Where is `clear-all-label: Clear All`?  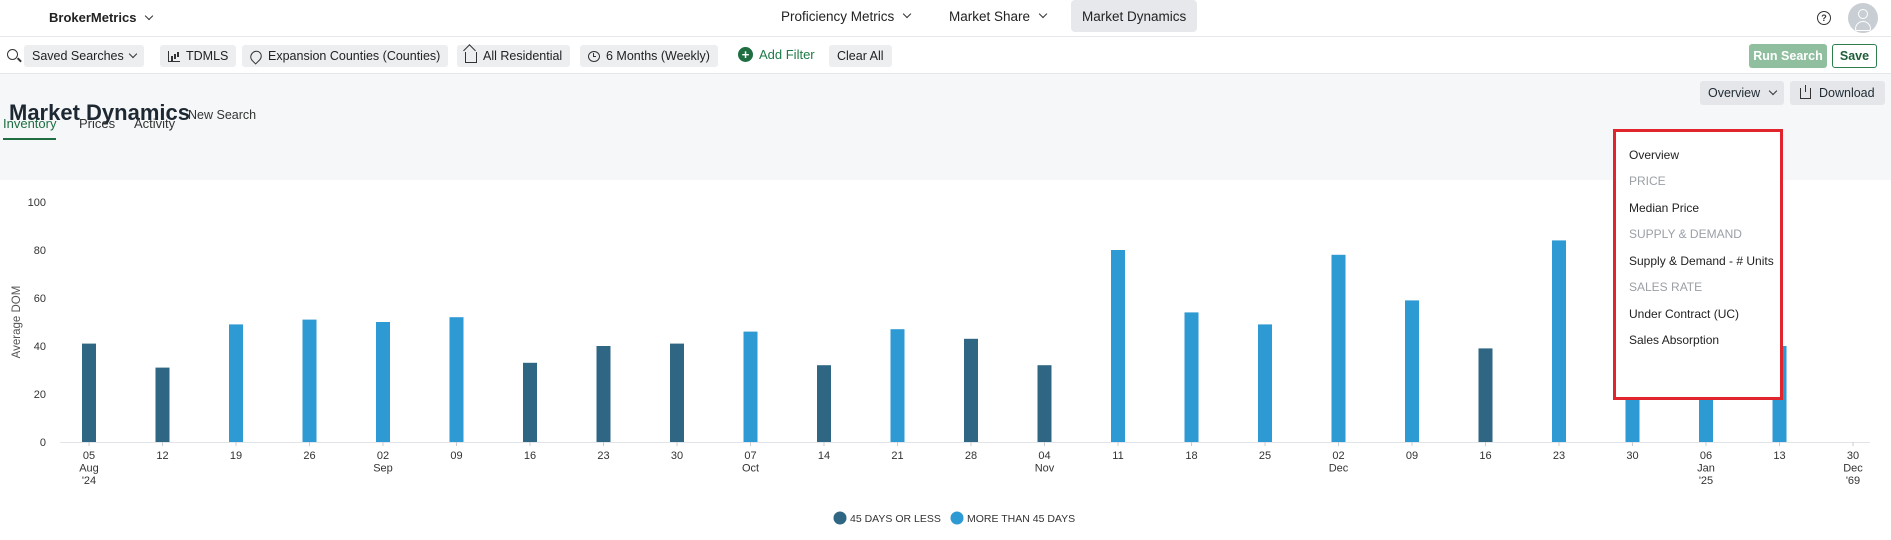 clear-all-label: Clear All is located at coordinates (860, 56).